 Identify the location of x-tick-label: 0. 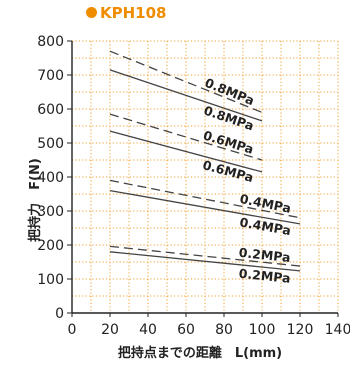
(72, 330).